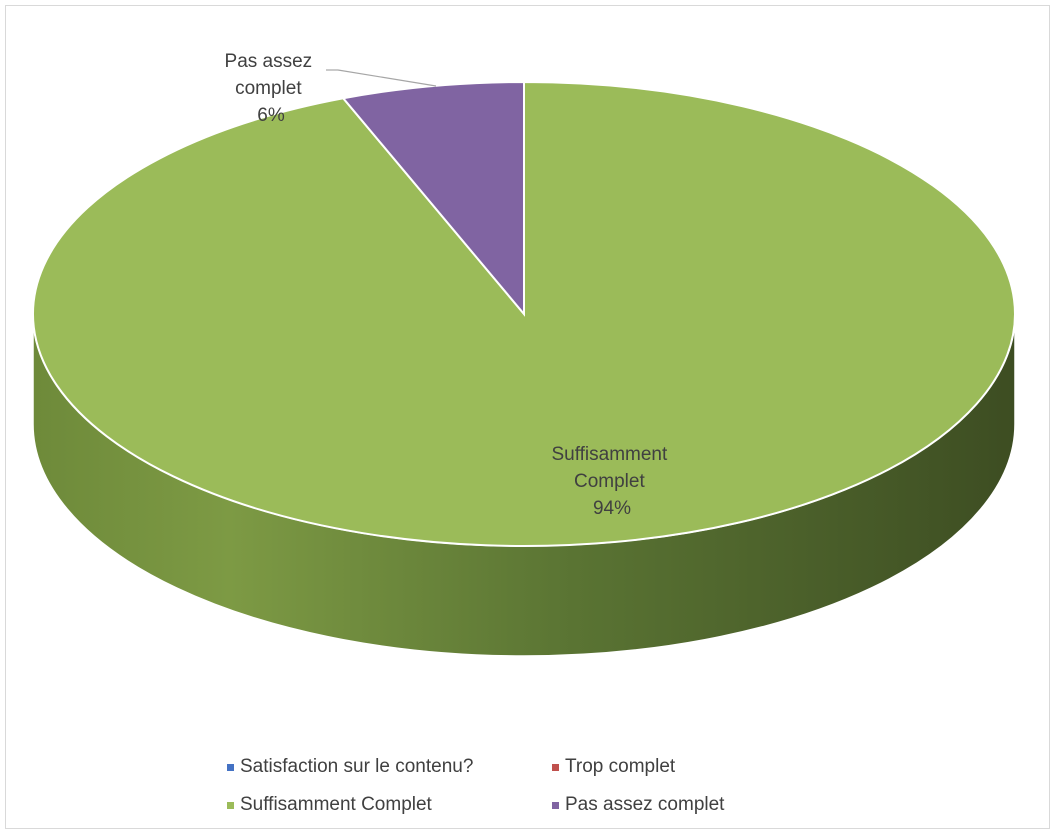 The image size is (1058, 836). I want to click on label-pas-assez-value: 6%, so click(271, 115).